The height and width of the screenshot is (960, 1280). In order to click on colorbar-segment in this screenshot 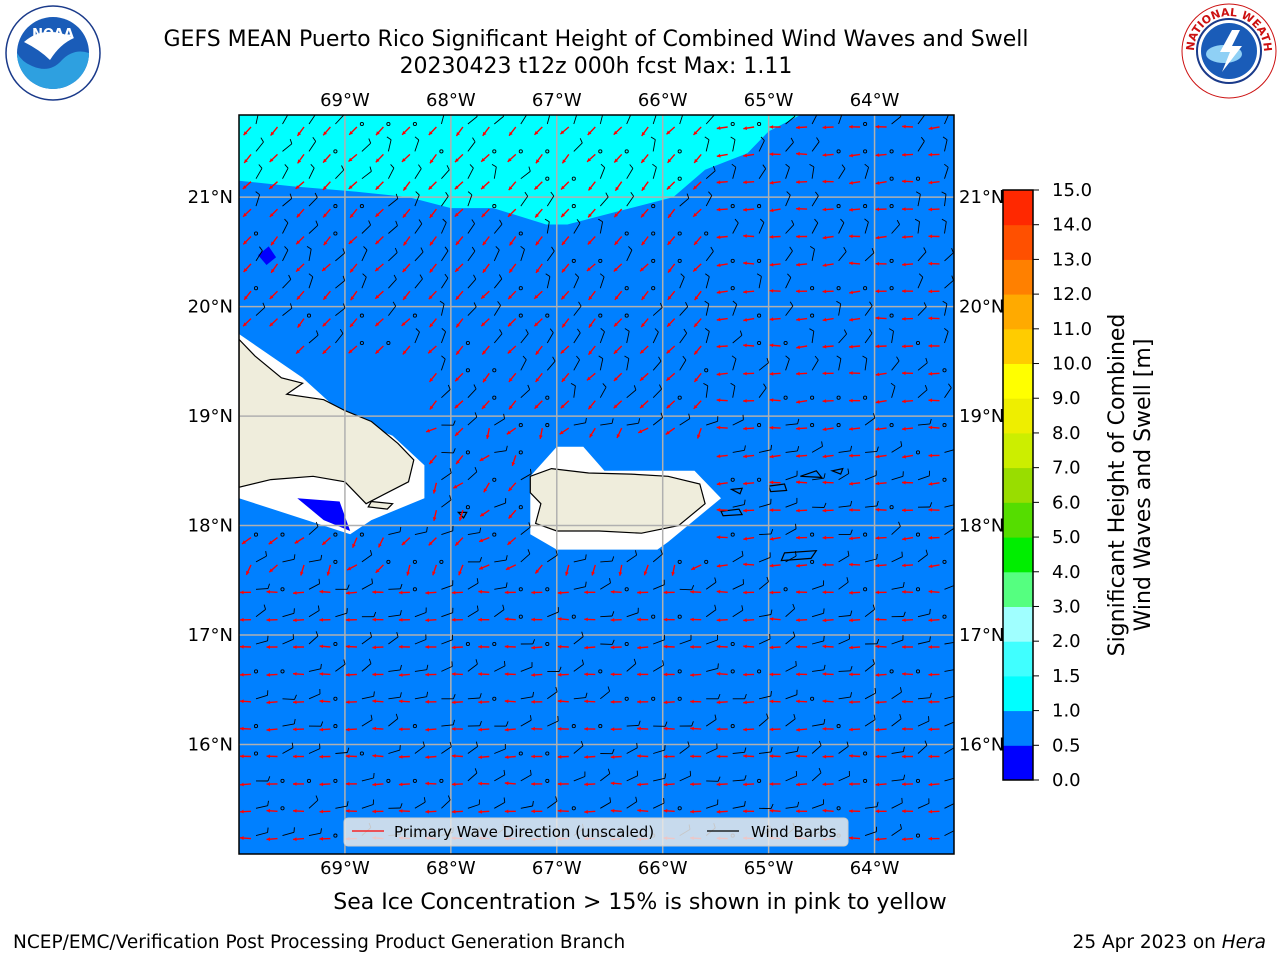, I will do `click(1018, 277)`.